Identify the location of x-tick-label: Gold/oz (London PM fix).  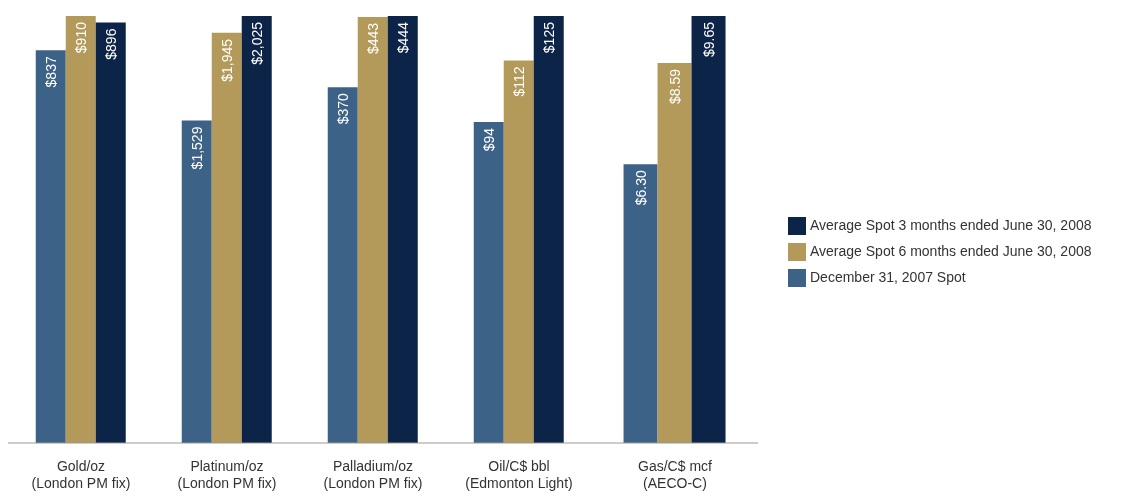
(81, 474).